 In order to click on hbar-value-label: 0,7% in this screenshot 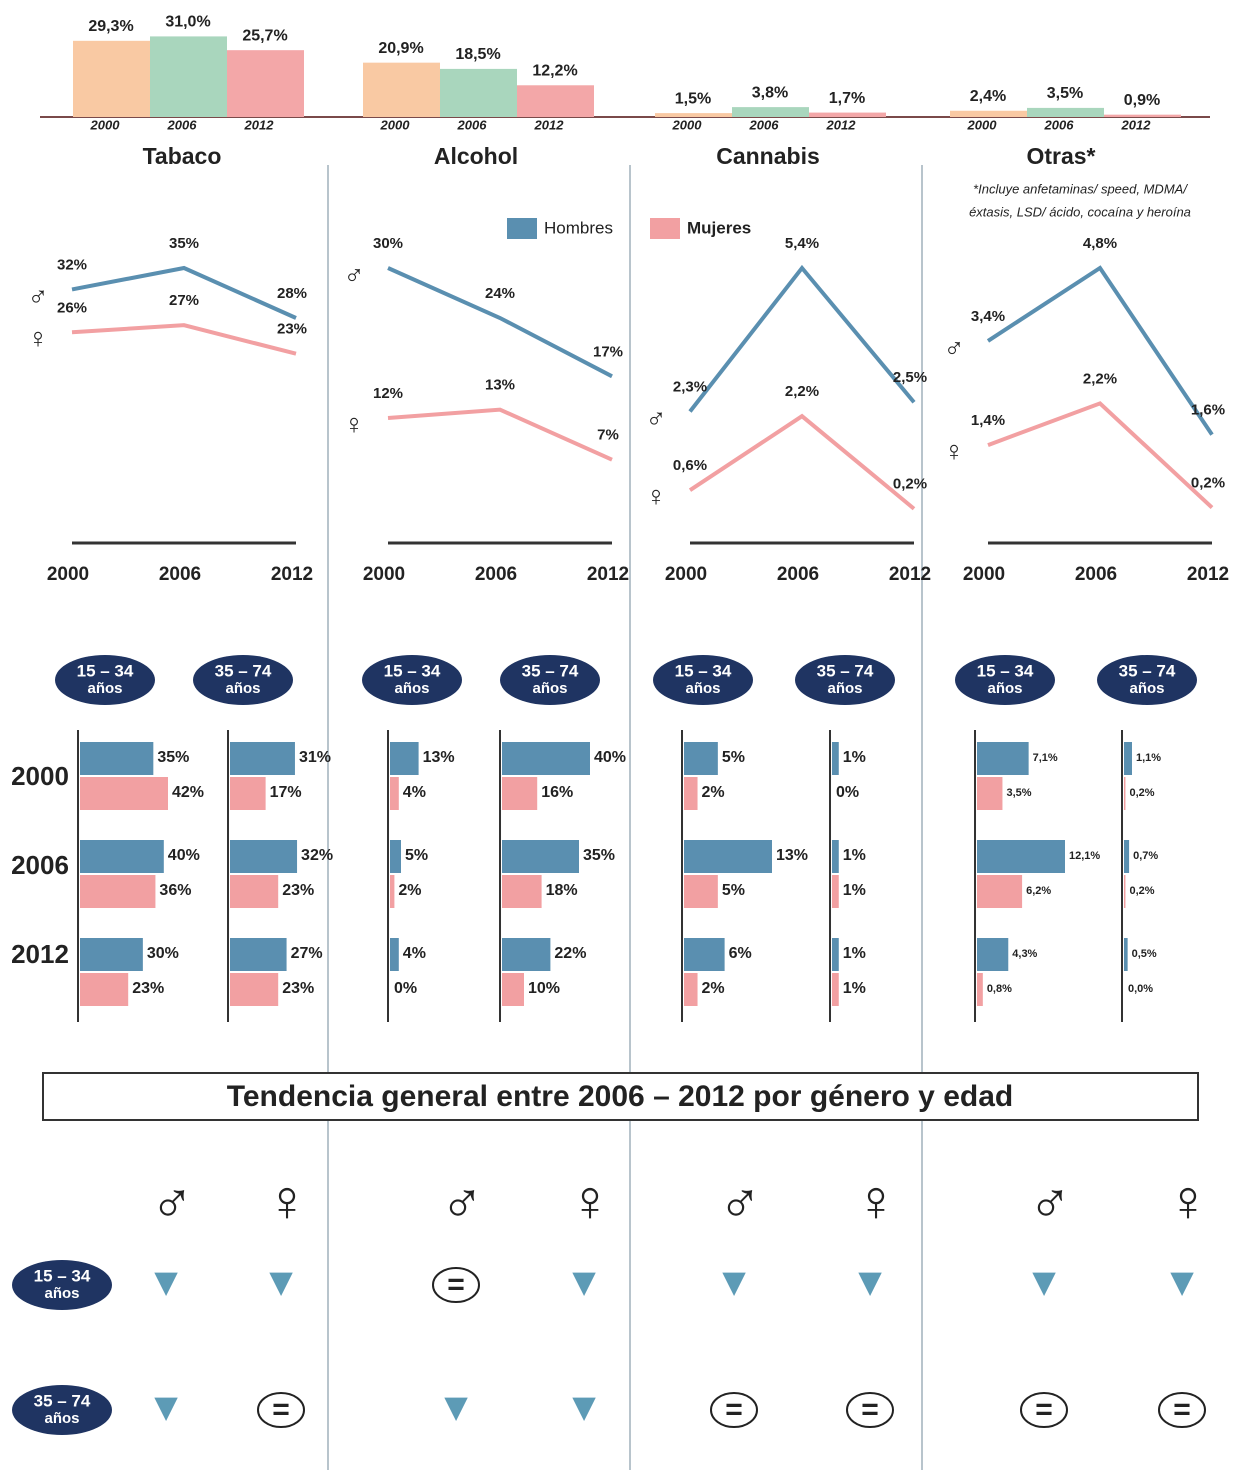, I will do `click(1145, 856)`.